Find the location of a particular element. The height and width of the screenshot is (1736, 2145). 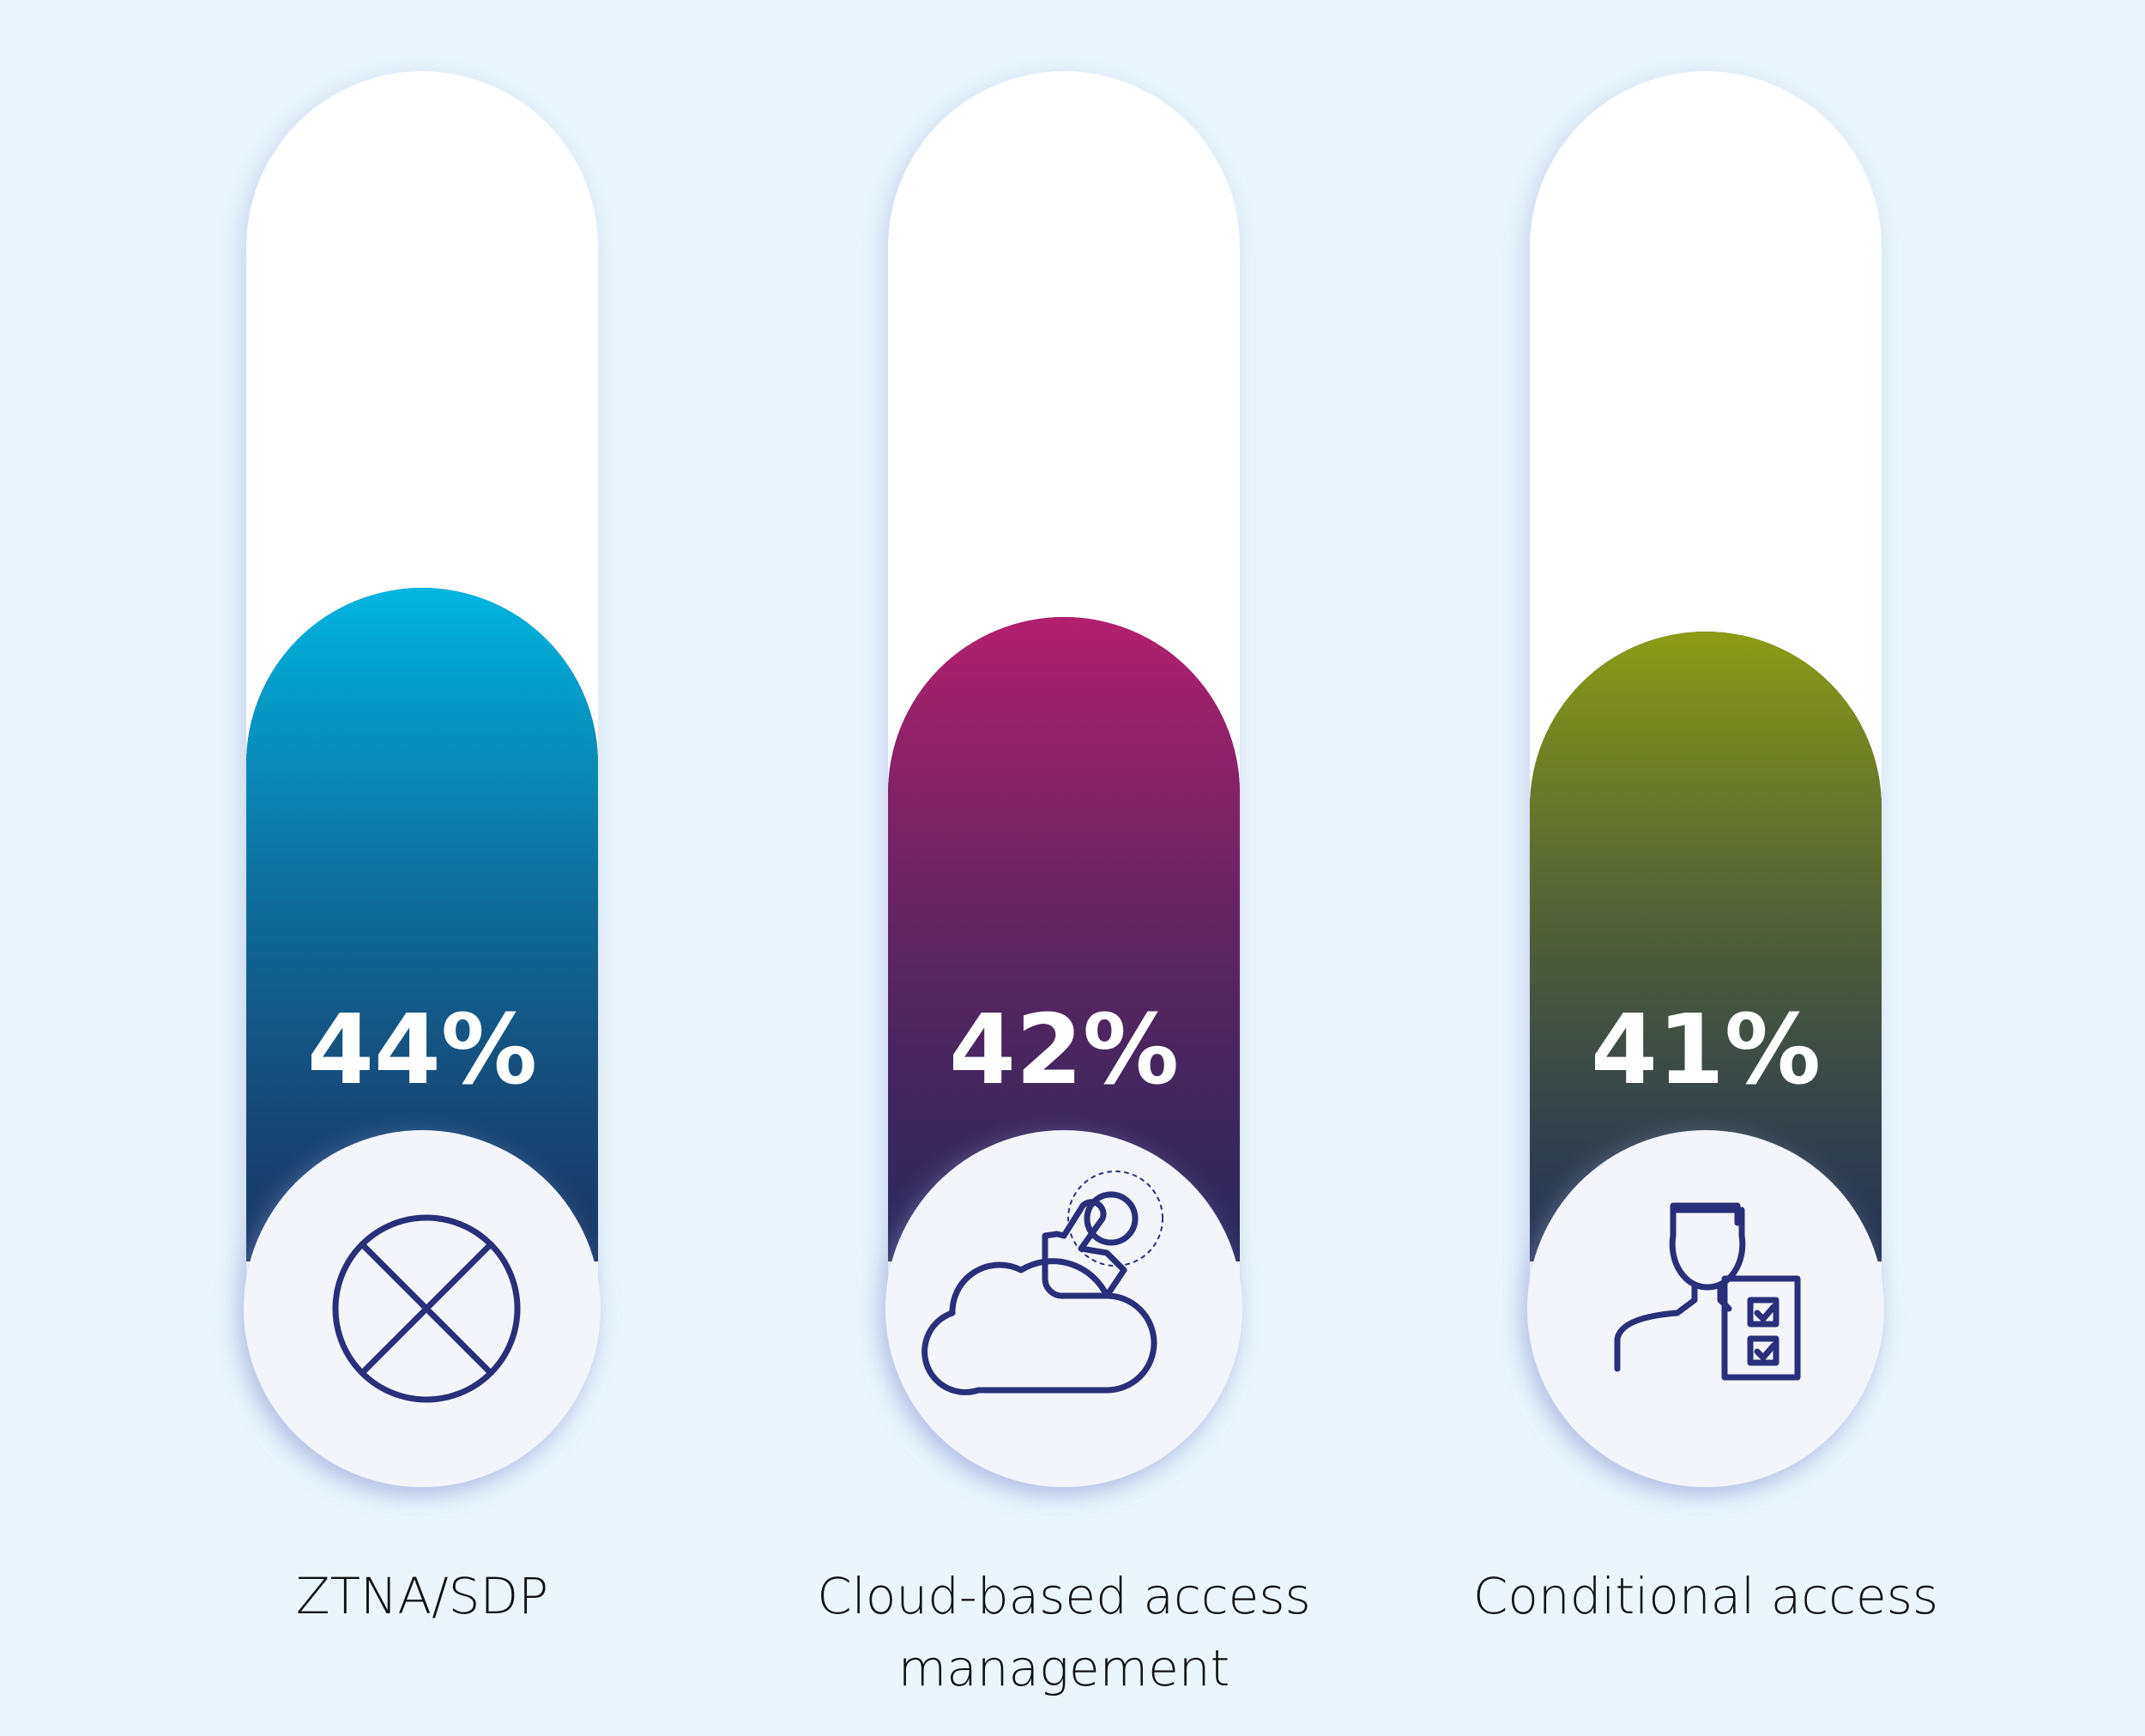

category-label: Conditional access is located at coordinates (1705, 1596).